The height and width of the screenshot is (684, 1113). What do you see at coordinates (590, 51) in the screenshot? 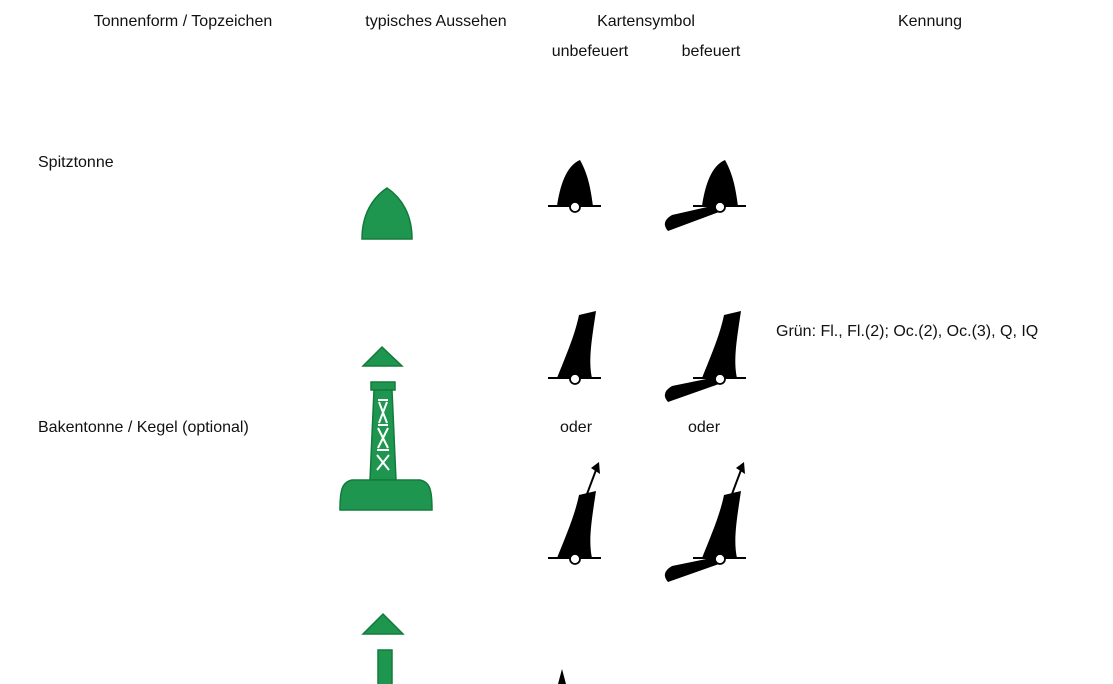
I see `sub-header: unbefeuert` at bounding box center [590, 51].